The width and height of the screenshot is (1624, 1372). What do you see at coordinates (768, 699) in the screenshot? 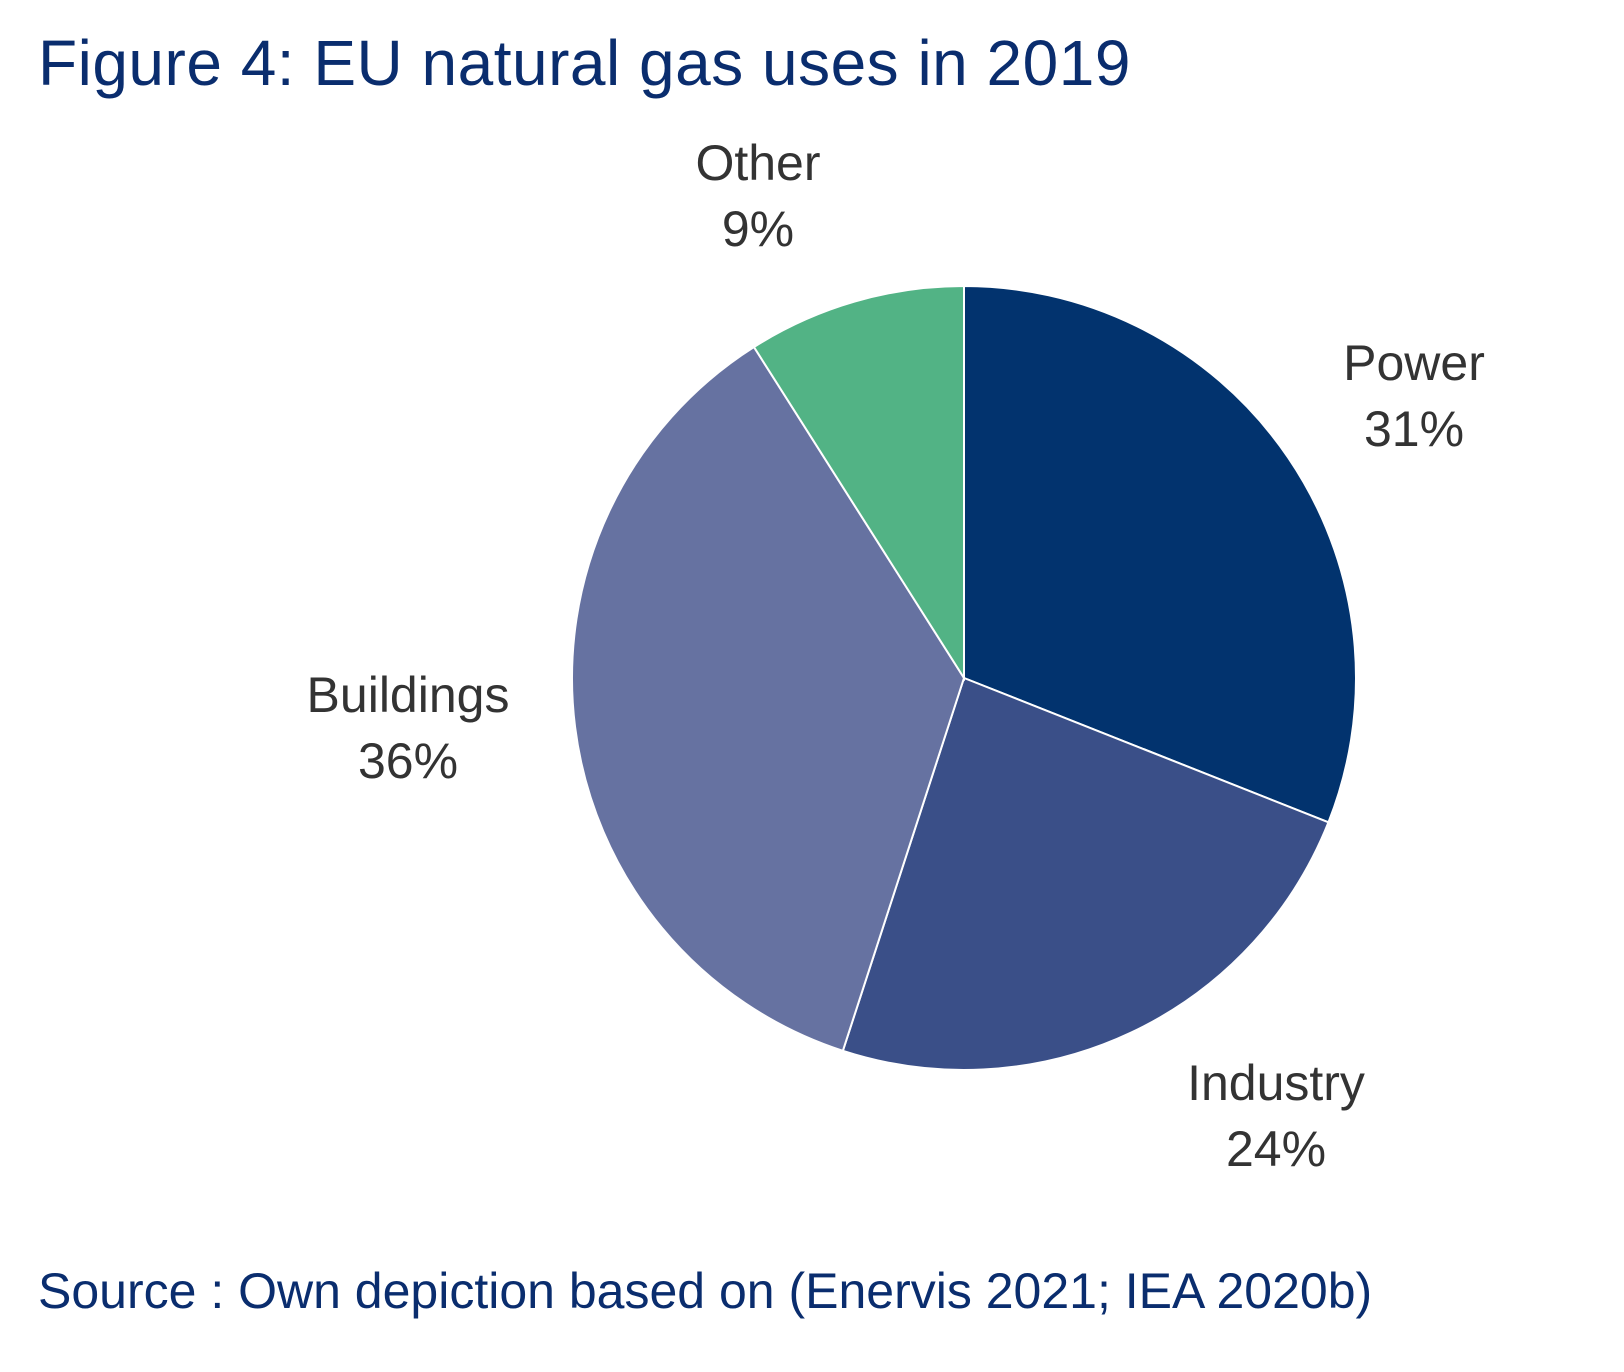
I see `pie-slice-buildings` at bounding box center [768, 699].